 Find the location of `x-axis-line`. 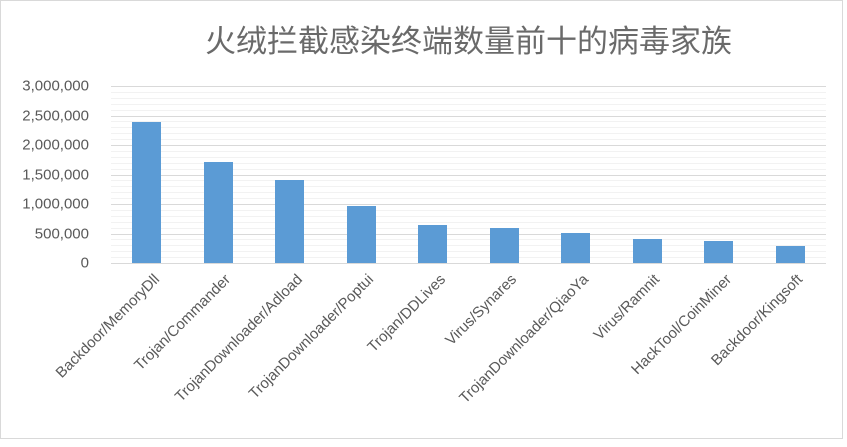

x-axis-line is located at coordinates (468, 263).